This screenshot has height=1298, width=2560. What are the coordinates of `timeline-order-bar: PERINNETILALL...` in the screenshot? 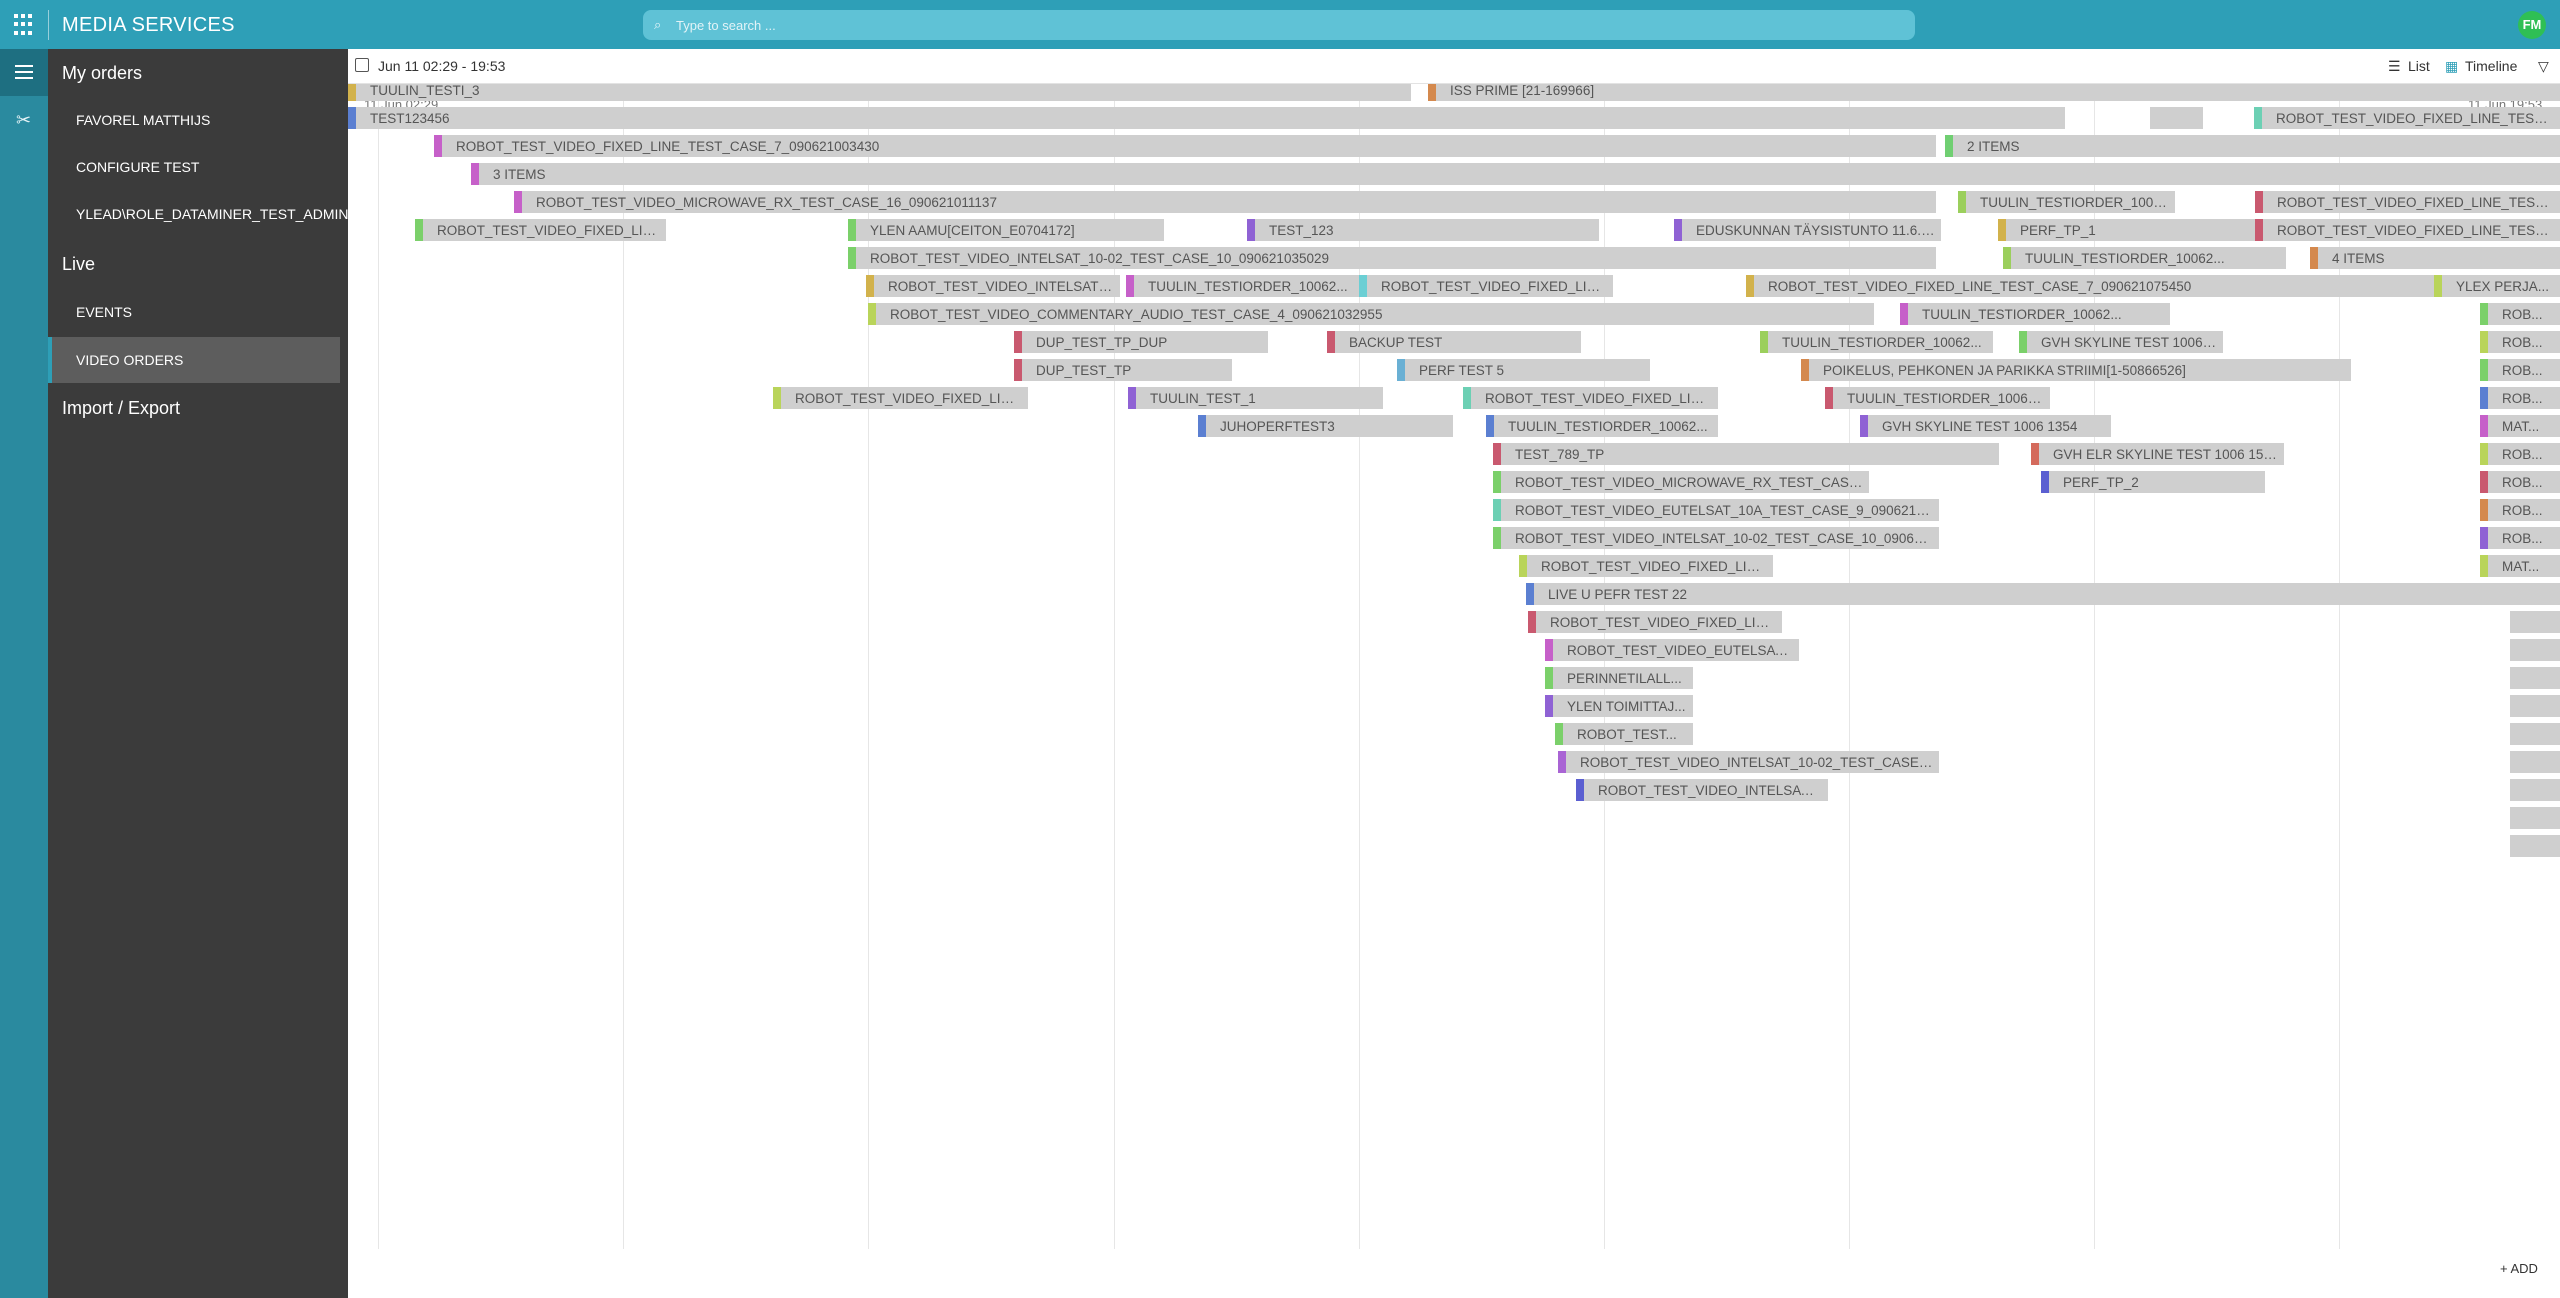 It's located at (1619, 678).